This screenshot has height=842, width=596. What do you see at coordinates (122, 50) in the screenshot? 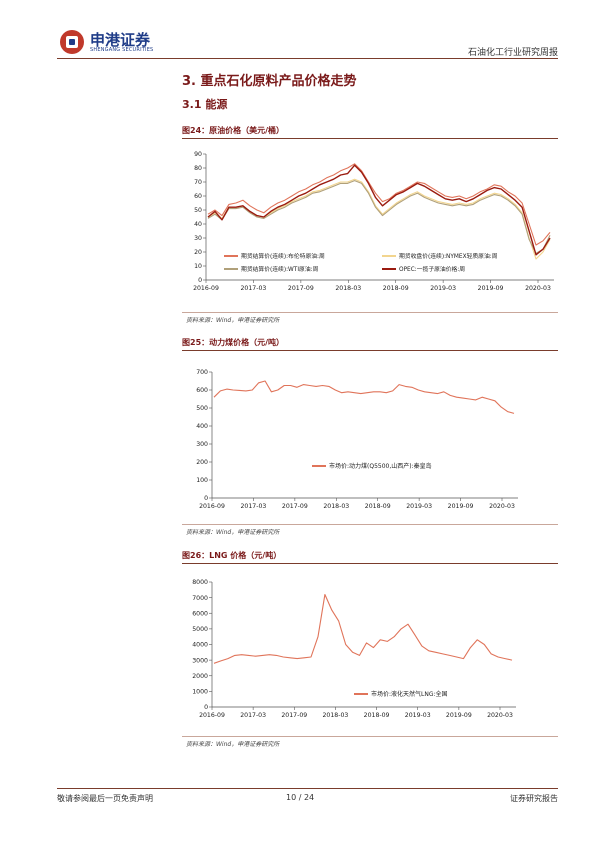
I see `logo-en-text: SHENGANG SECURITIES` at bounding box center [122, 50].